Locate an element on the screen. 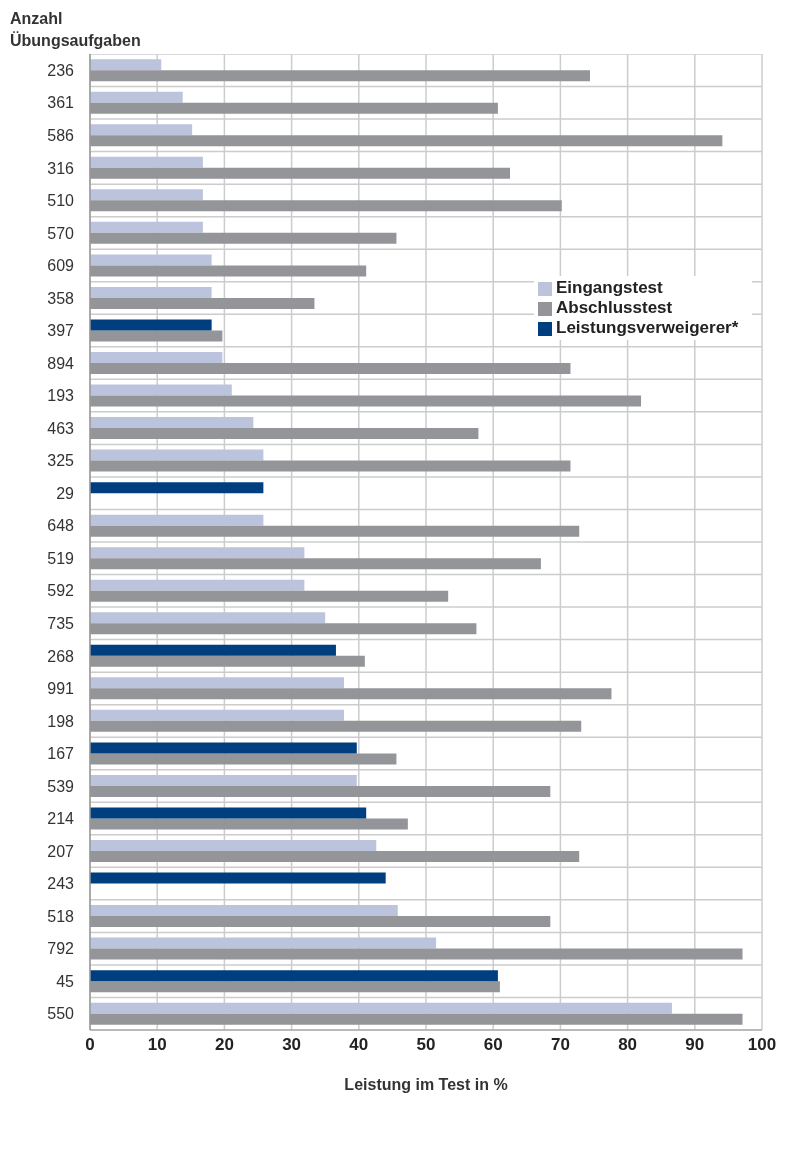 This screenshot has width=798, height=1173. x-tick-label: 40 is located at coordinates (359, 1045).